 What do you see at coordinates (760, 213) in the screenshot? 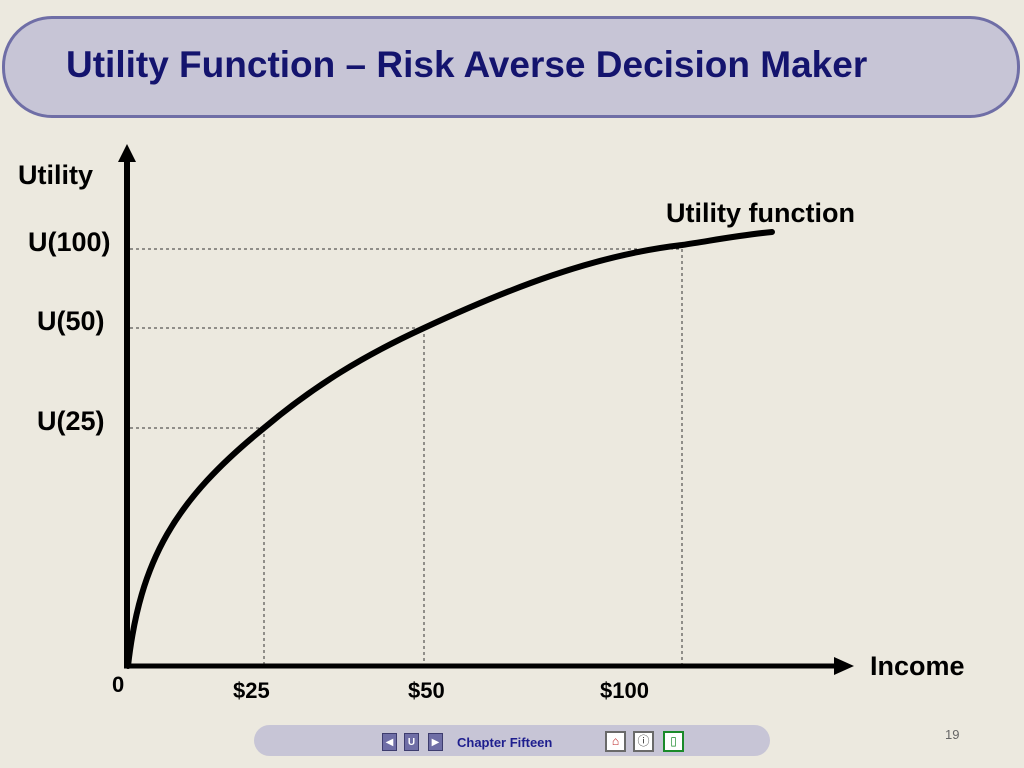
I see `series-label: Utility function` at bounding box center [760, 213].